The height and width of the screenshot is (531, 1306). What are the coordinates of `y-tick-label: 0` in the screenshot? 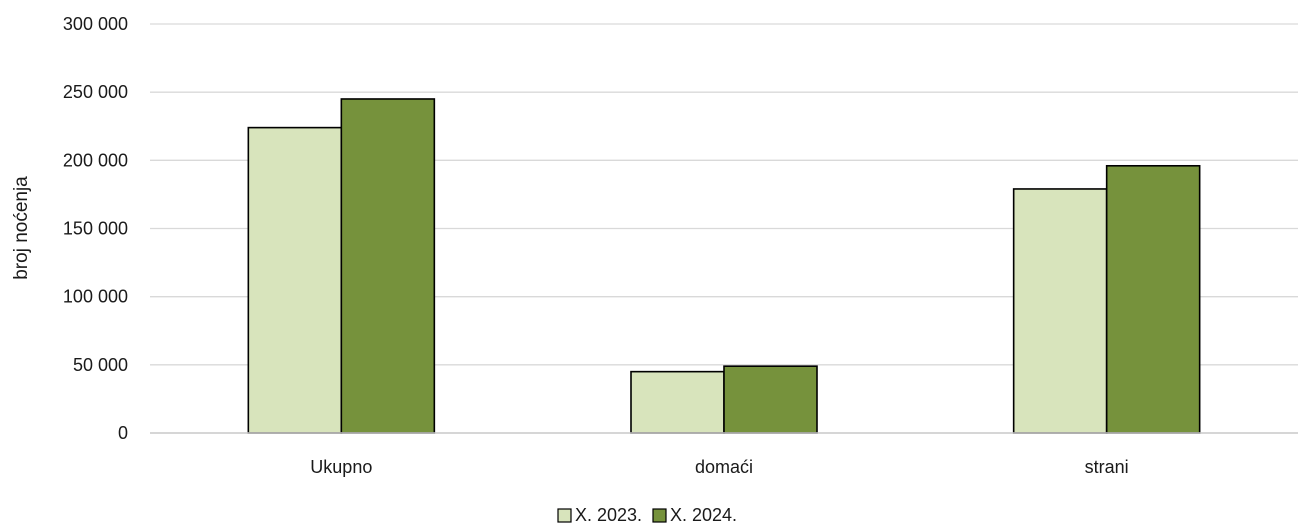 It's located at (123, 433).